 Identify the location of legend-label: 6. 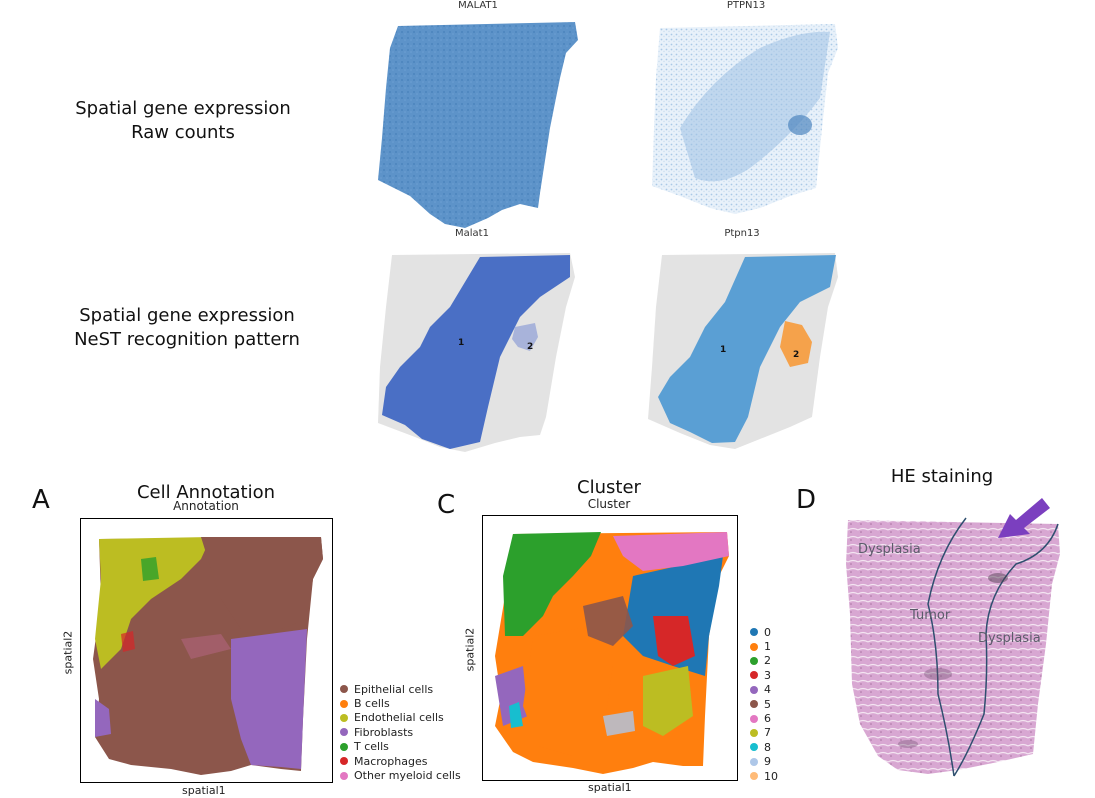
(767, 719).